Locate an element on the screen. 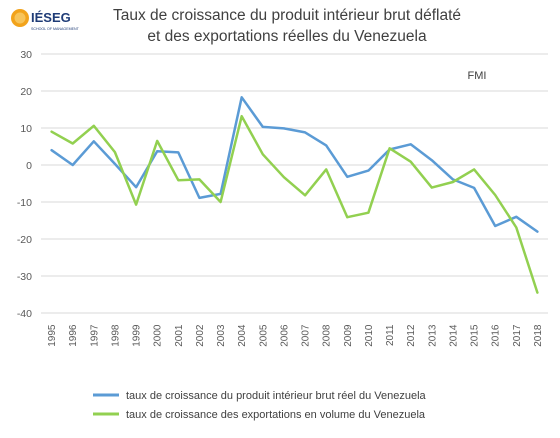  source-annotation: FMI is located at coordinates (477, 76).